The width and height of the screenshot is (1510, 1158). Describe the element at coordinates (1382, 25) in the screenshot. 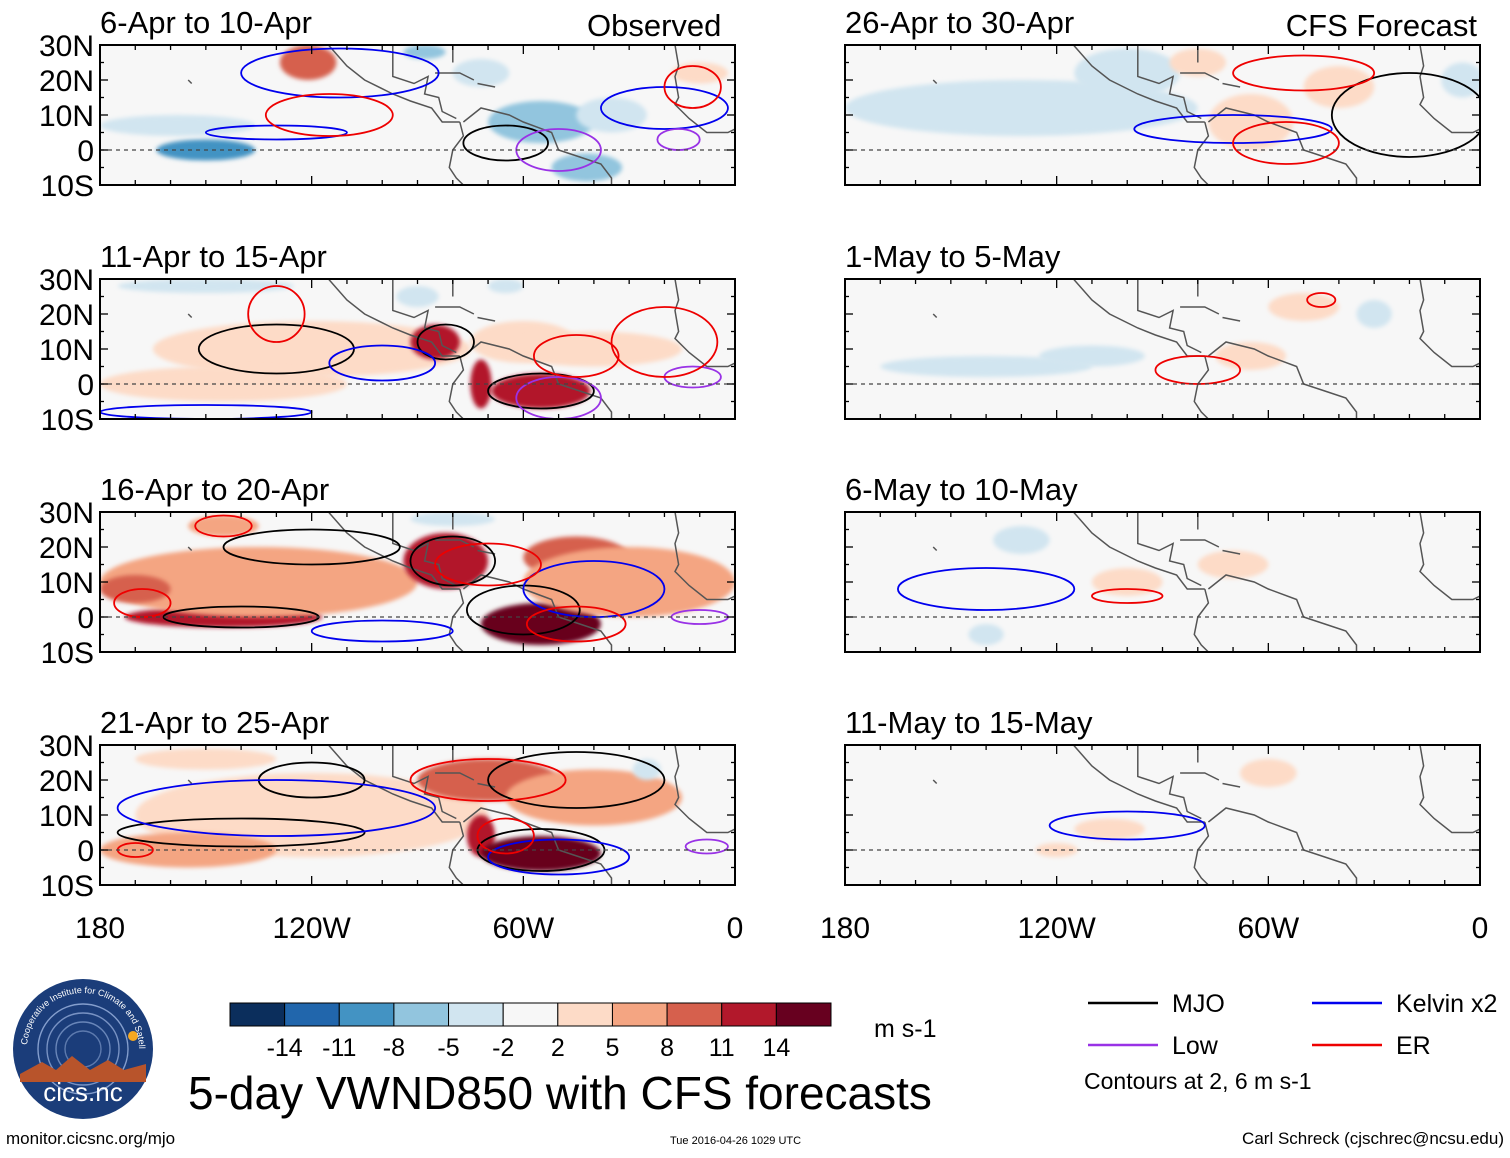

I see `forecast-column-label: CFS Forecast` at that location.